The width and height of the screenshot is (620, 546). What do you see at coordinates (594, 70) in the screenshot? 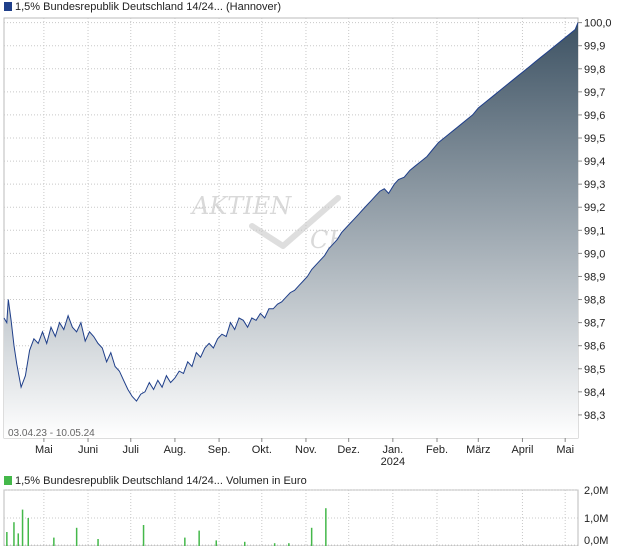
I see `price-y-tick-label: 99,8` at bounding box center [594, 70].